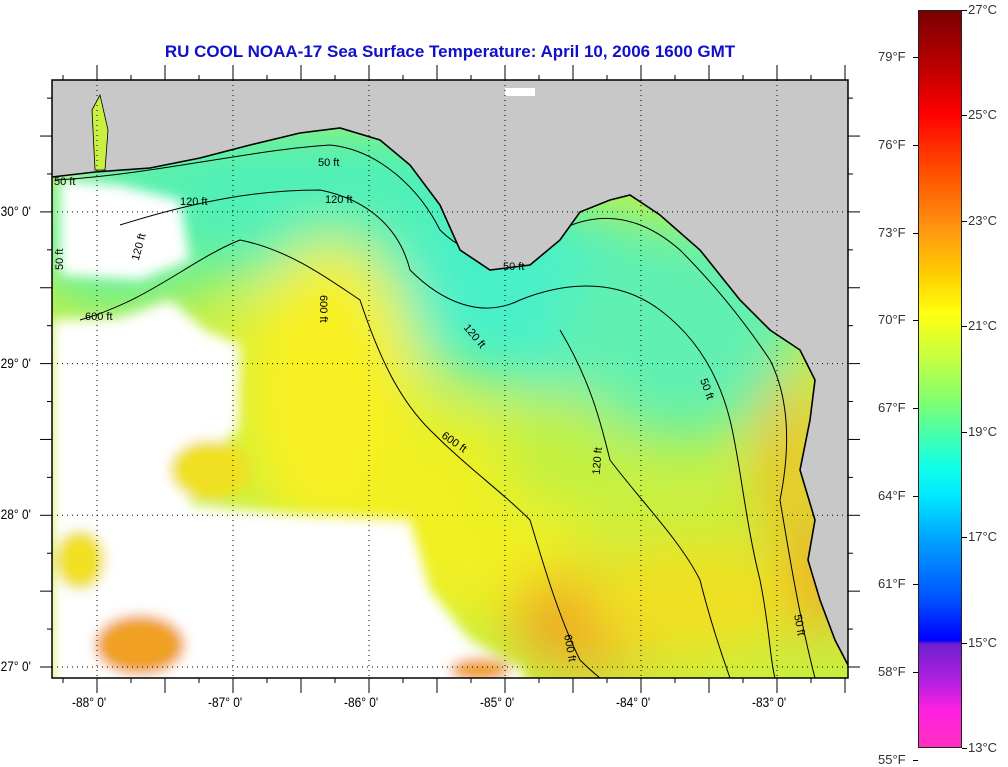  Describe the element at coordinates (983, 537) in the screenshot. I see `celsius-label: 17°C` at that location.